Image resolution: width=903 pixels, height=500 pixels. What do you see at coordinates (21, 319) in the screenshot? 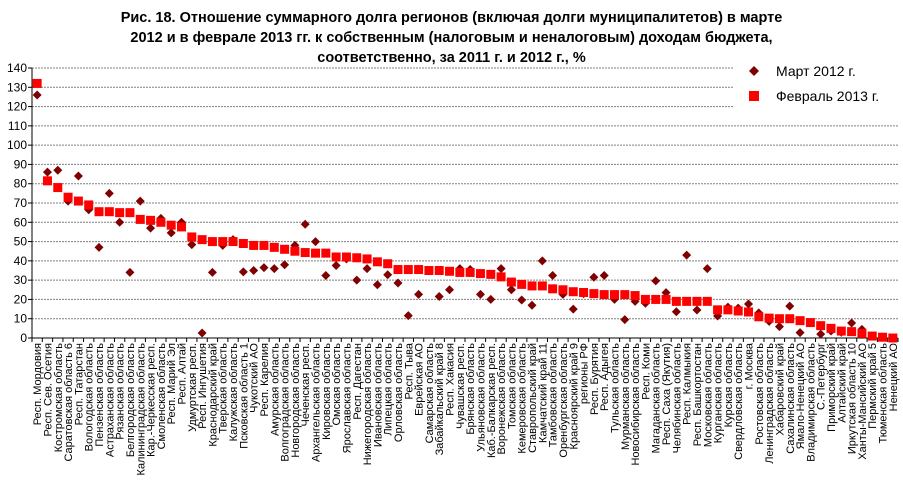
I see `y-tick-label: 10` at bounding box center [21, 319].